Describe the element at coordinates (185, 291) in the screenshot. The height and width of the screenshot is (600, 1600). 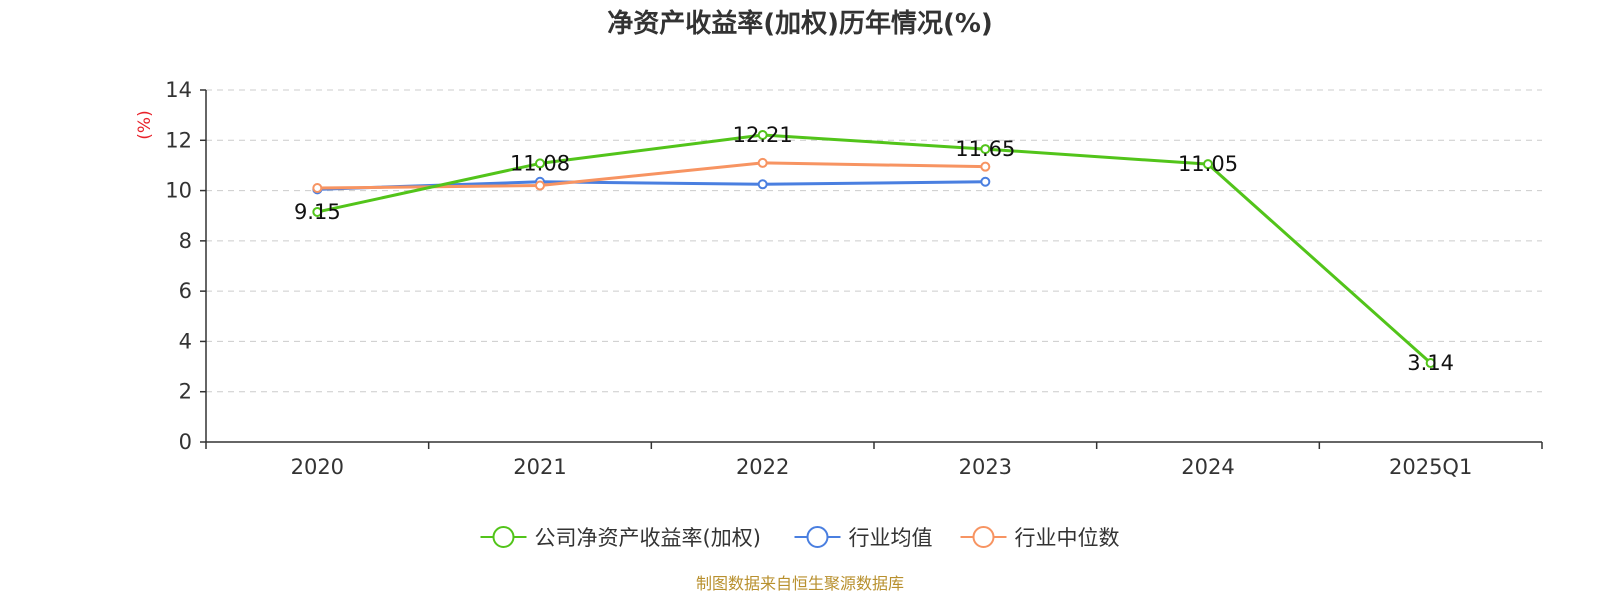
I see `y-tick-label: 6` at that location.